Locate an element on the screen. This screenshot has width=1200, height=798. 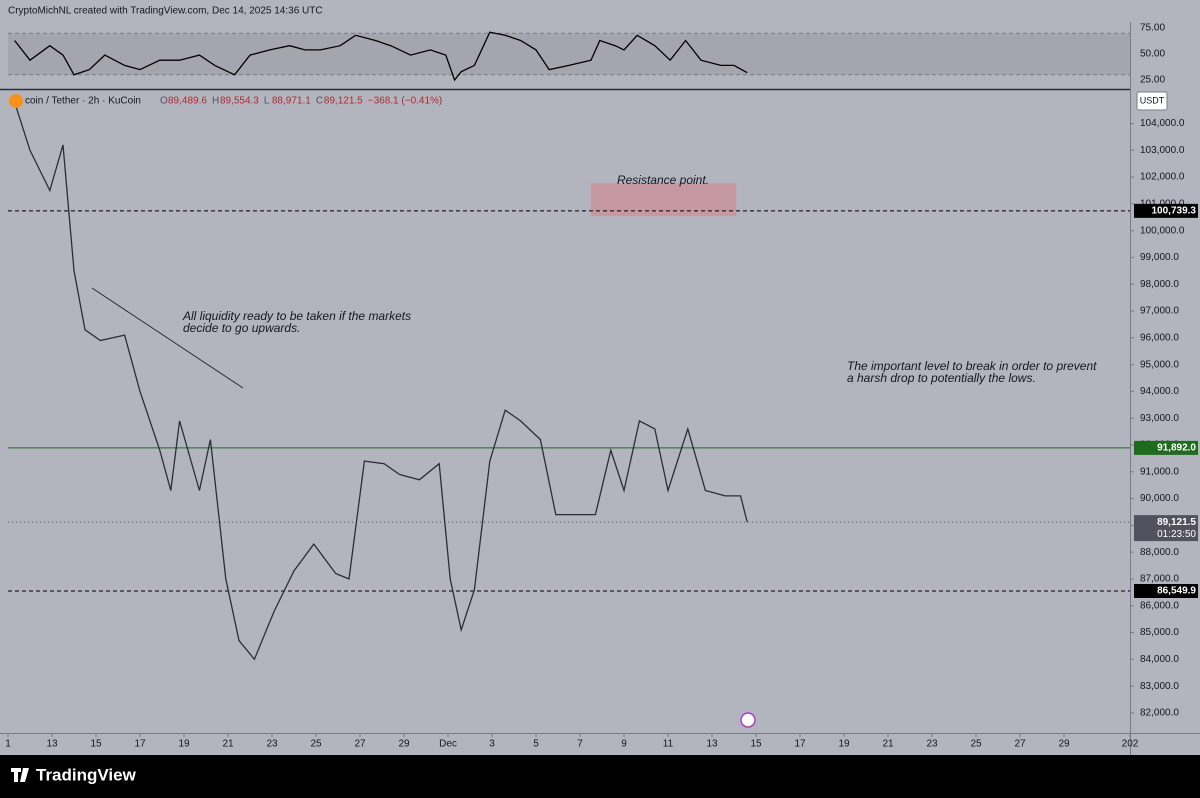
currency: USDT is located at coordinates (1152, 100).